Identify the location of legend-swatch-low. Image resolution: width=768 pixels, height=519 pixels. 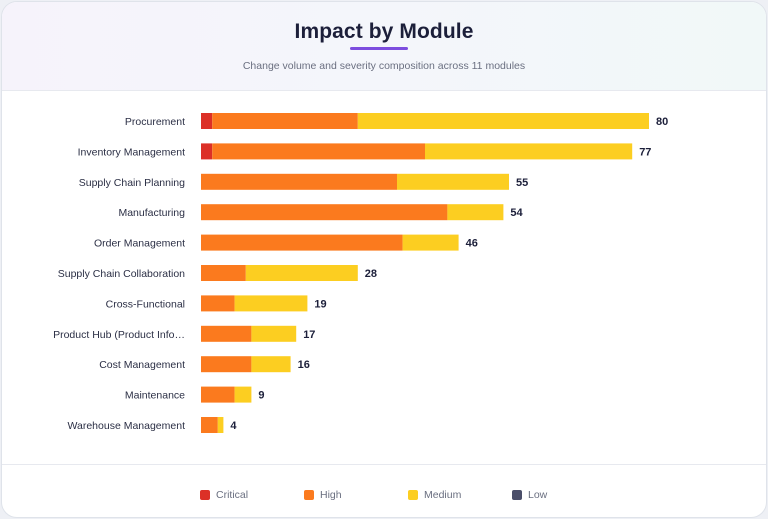
(517, 495).